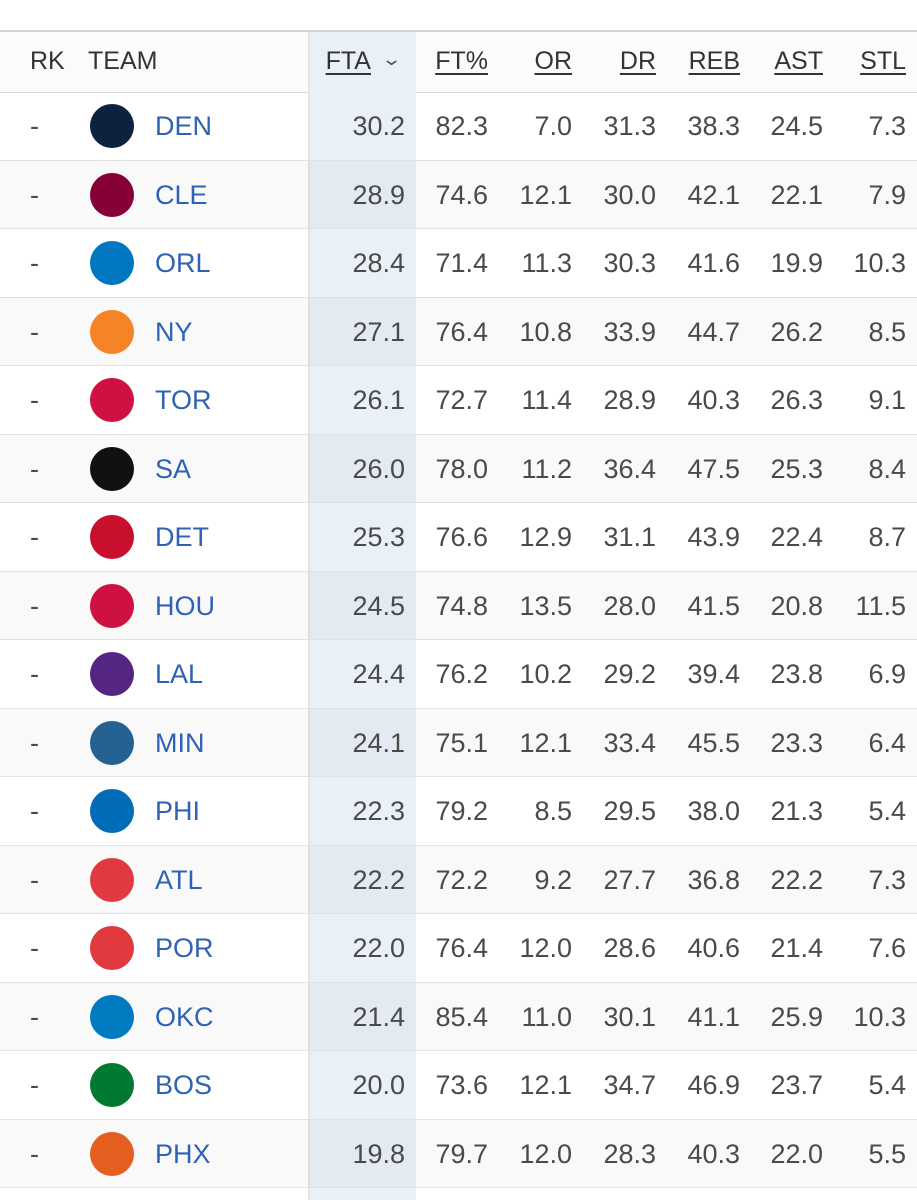 Image resolution: width=917 pixels, height=1200 pixels. What do you see at coordinates (184, 1085) in the screenshot?
I see `team-link: BOS` at bounding box center [184, 1085].